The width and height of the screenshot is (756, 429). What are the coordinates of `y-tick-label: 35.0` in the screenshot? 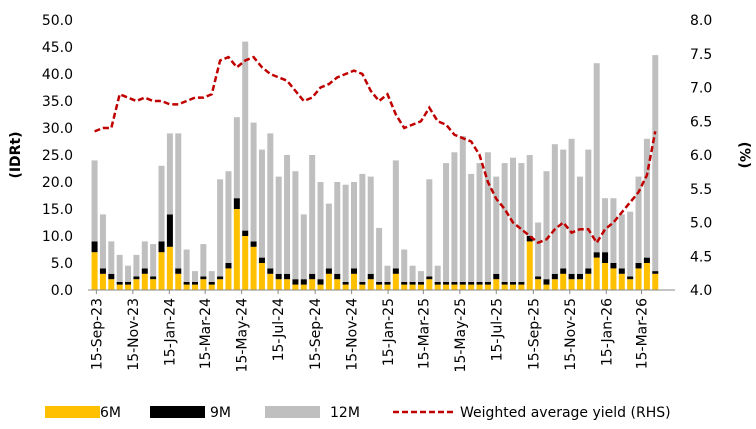 It's located at (57, 102).